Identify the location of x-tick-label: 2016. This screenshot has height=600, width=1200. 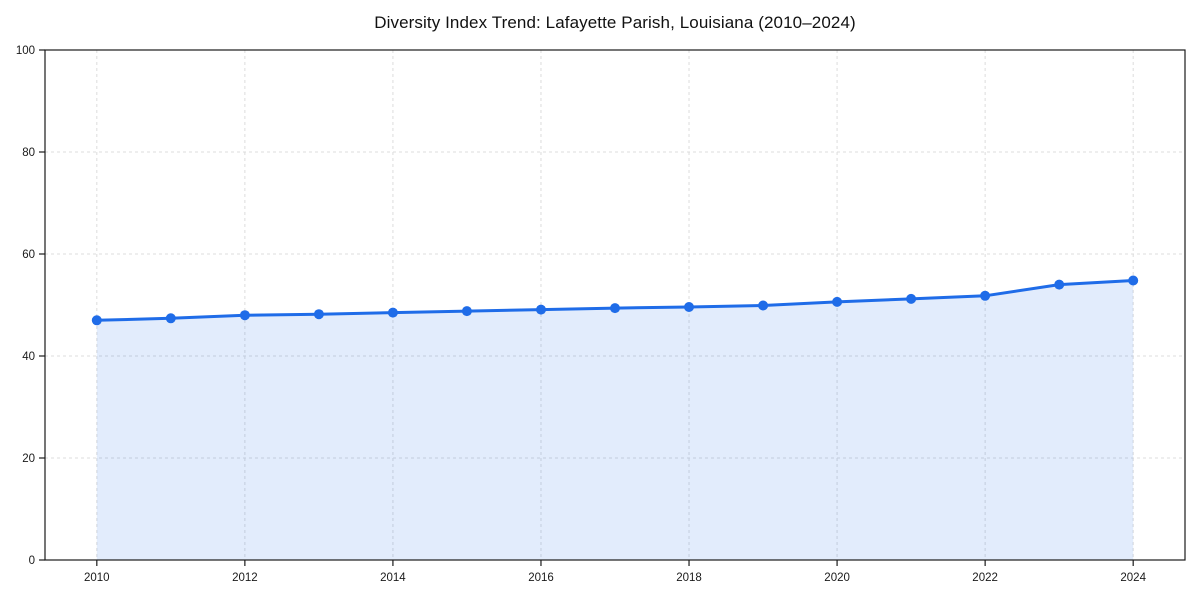
(541, 578).